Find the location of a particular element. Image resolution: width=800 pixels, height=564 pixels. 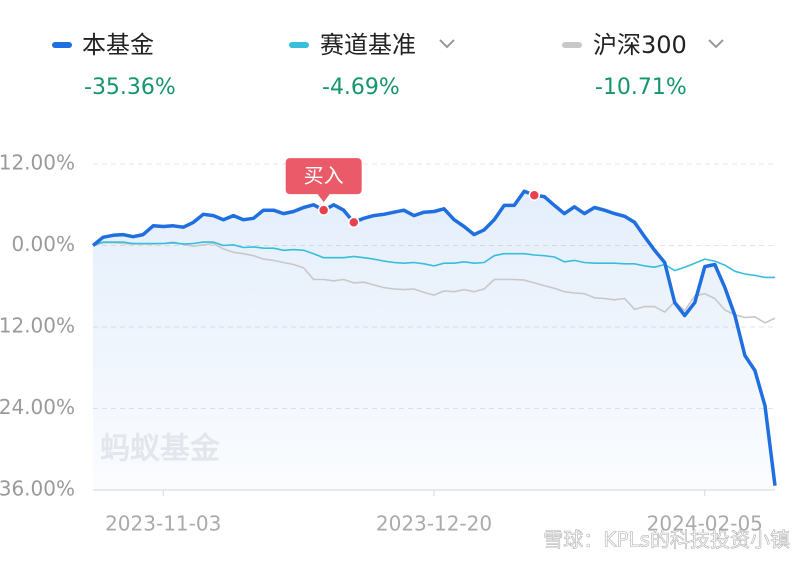

y-tick-label: 12.00% is located at coordinates (37, 163).